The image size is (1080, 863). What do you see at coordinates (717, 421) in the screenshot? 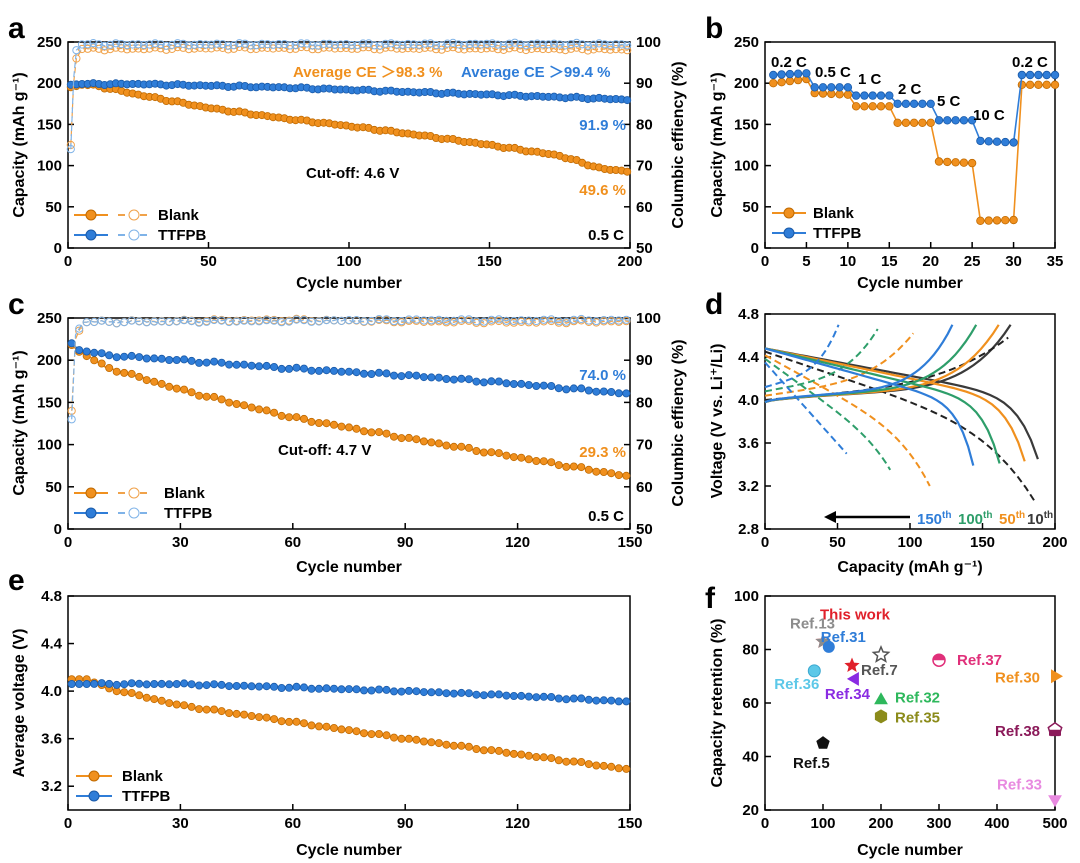
I see `panel-d-ylabel: Voltage (V vs. Li⁺/Li)` at bounding box center [717, 421].